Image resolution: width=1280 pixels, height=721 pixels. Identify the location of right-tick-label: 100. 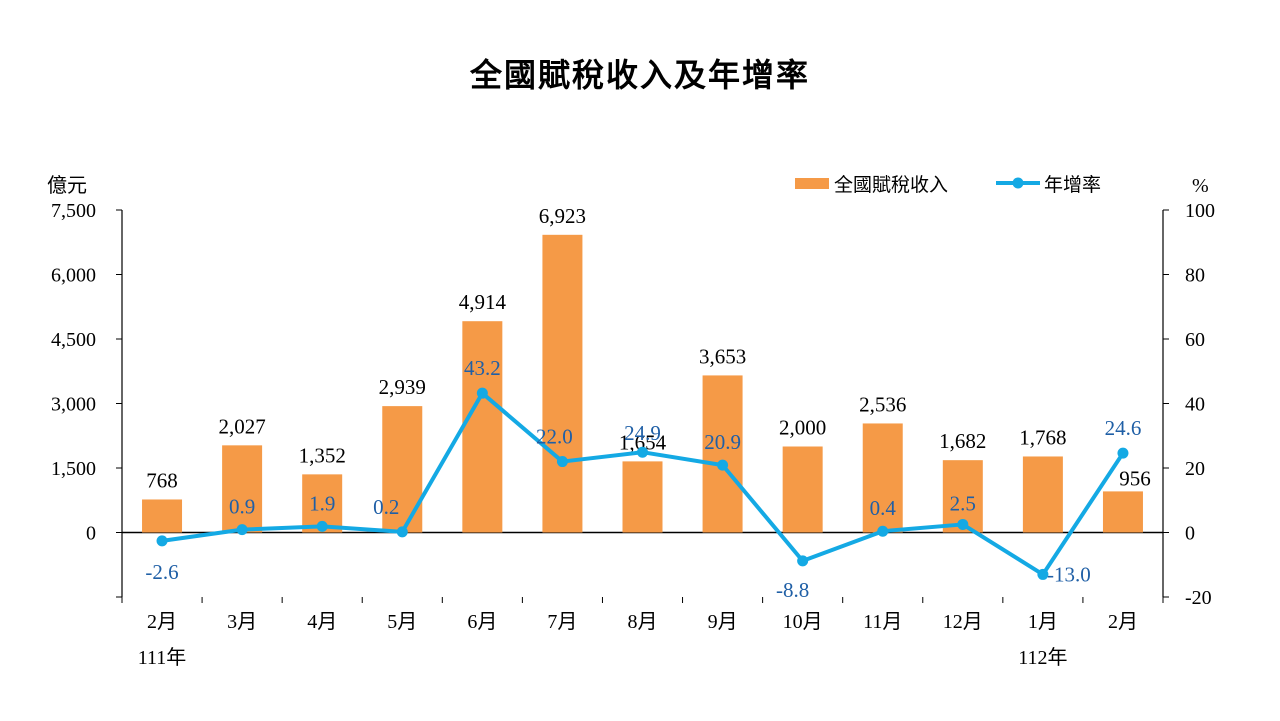
(1200, 211).